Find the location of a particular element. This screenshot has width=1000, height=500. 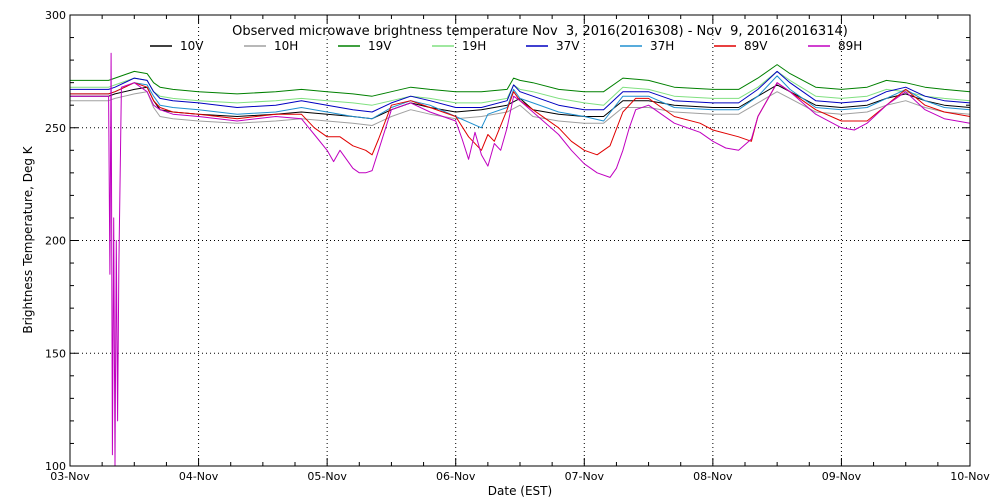

legend-label-10v: 10V is located at coordinates (192, 46).